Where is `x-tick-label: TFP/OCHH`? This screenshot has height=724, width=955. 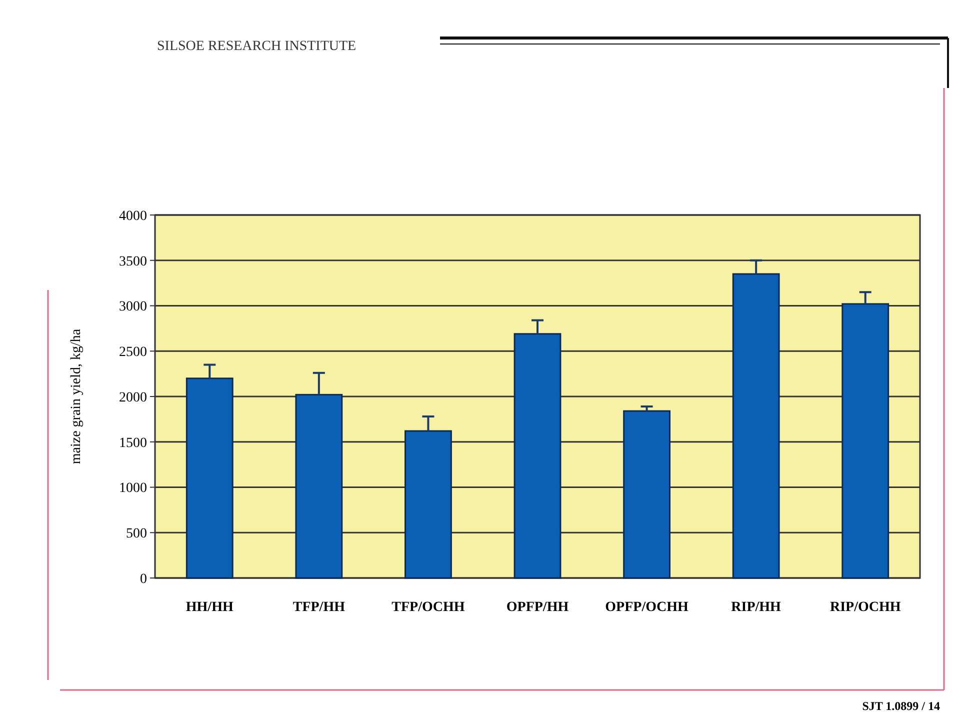 x-tick-label: TFP/OCHH is located at coordinates (428, 607).